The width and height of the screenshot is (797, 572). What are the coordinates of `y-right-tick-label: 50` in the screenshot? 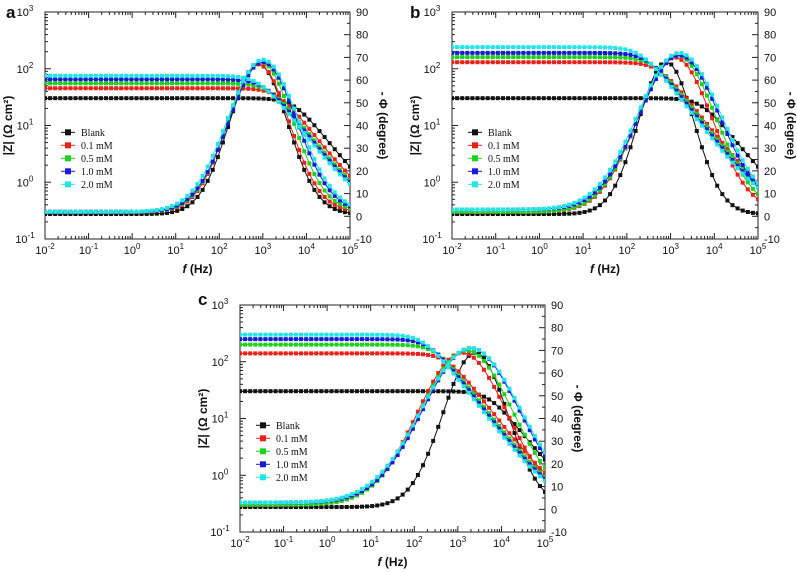 It's located at (770, 104).